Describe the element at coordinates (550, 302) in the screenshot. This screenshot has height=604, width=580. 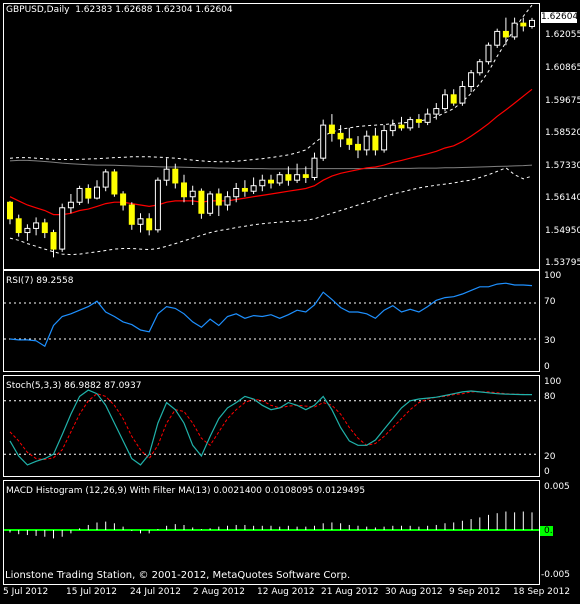
I see `rsi-level-70: 70` at that location.